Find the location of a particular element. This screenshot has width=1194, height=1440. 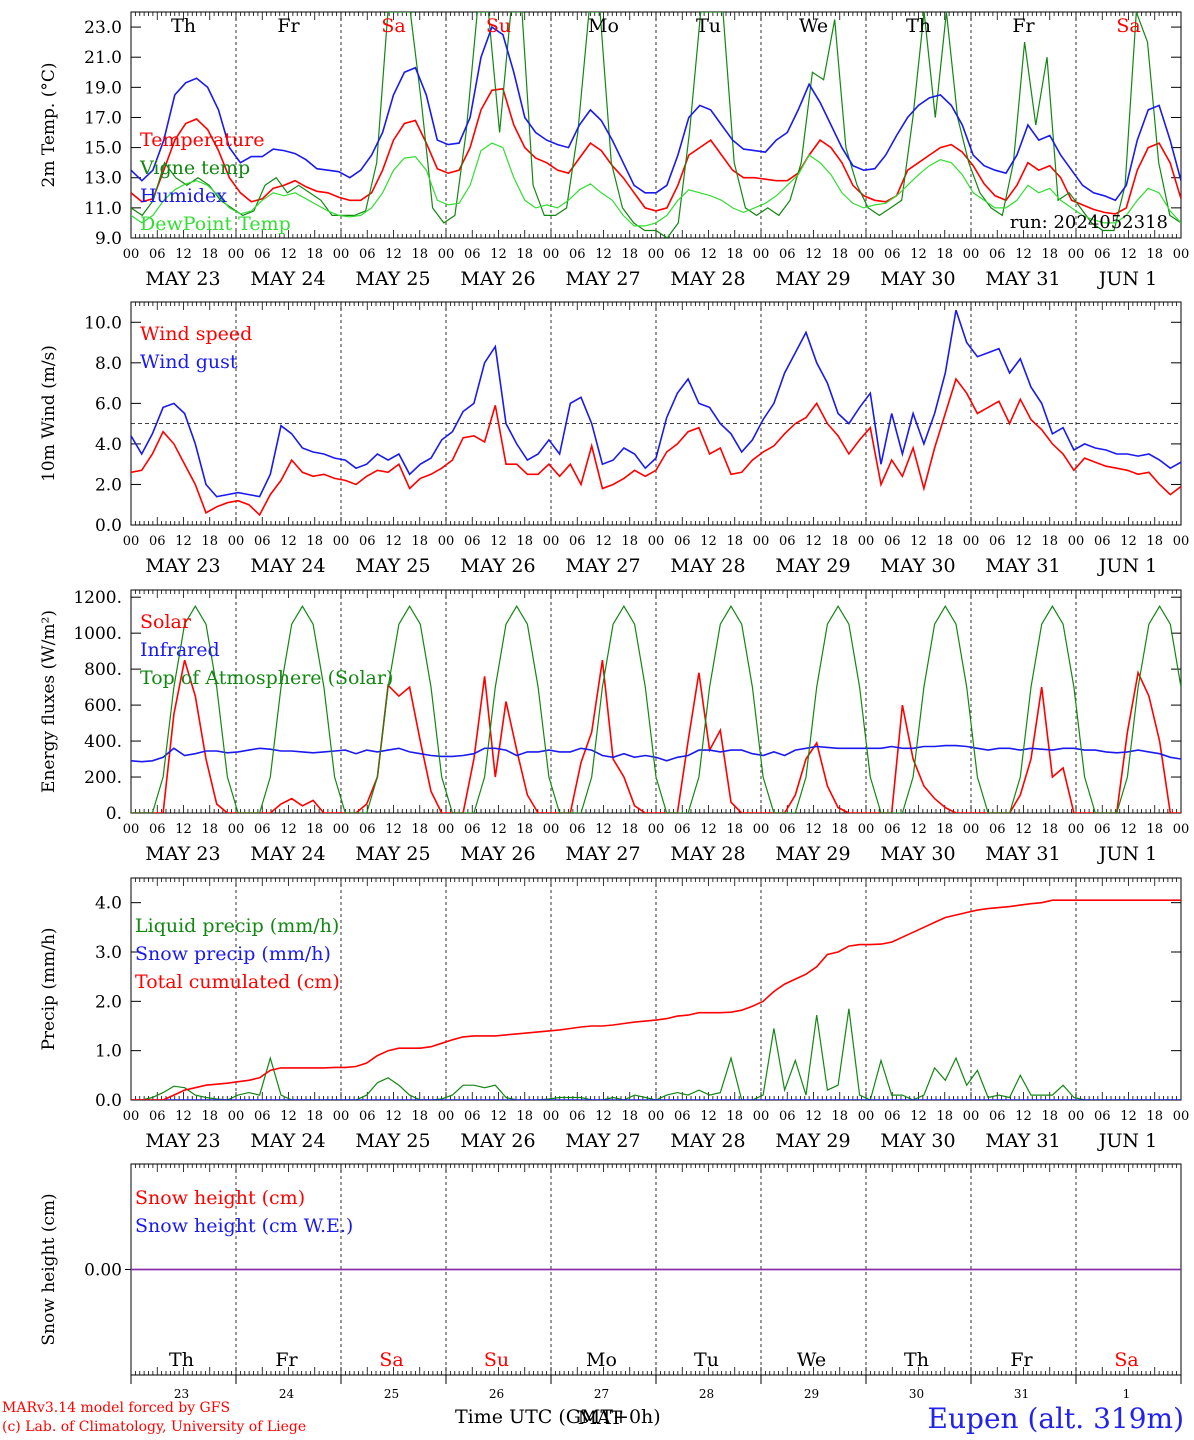

y-tick-label: 200. is located at coordinates (103, 778).